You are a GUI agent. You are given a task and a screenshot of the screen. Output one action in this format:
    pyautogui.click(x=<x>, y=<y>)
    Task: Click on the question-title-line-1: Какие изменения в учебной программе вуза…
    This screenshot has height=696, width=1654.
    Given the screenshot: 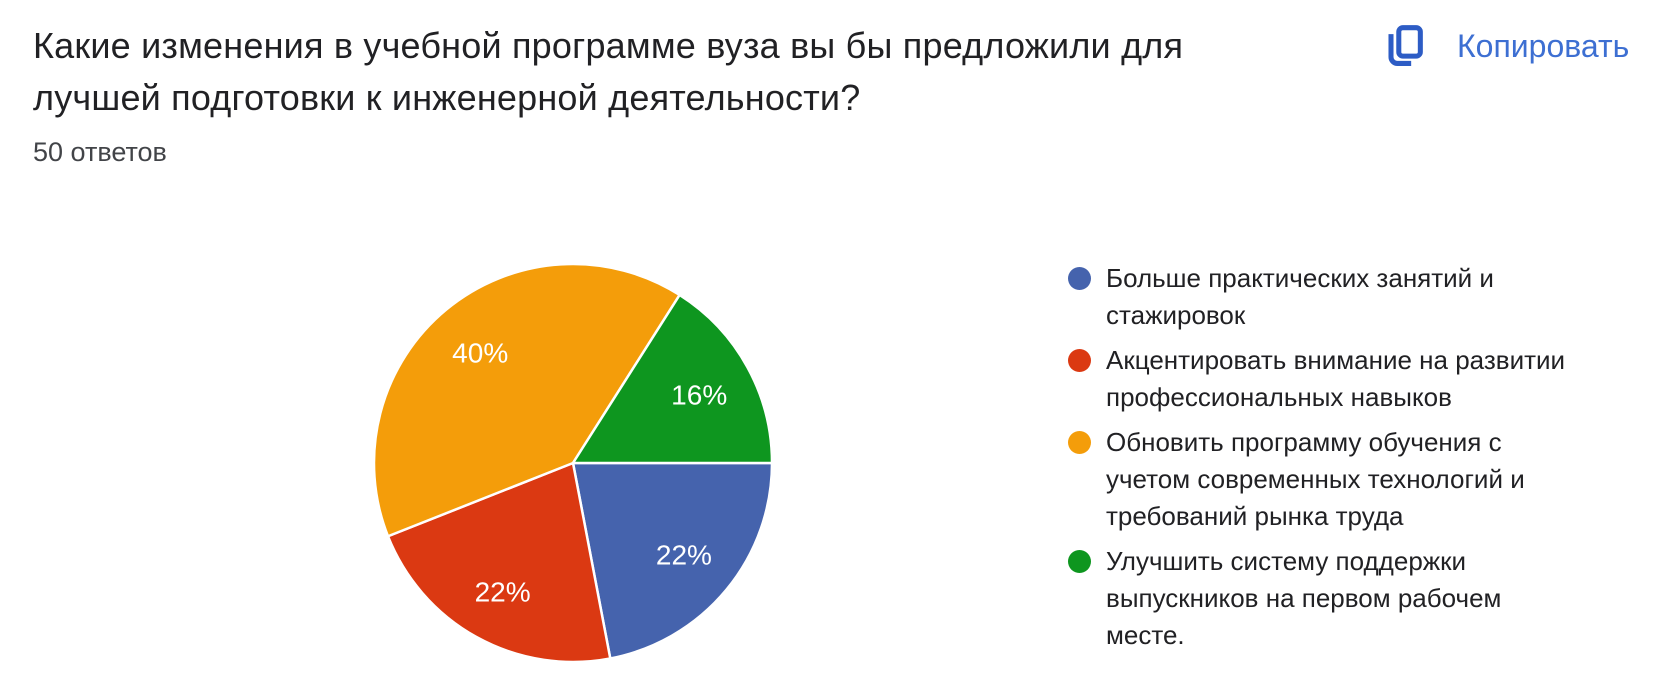 What is the action you would take?
    pyautogui.click(x=608, y=45)
    